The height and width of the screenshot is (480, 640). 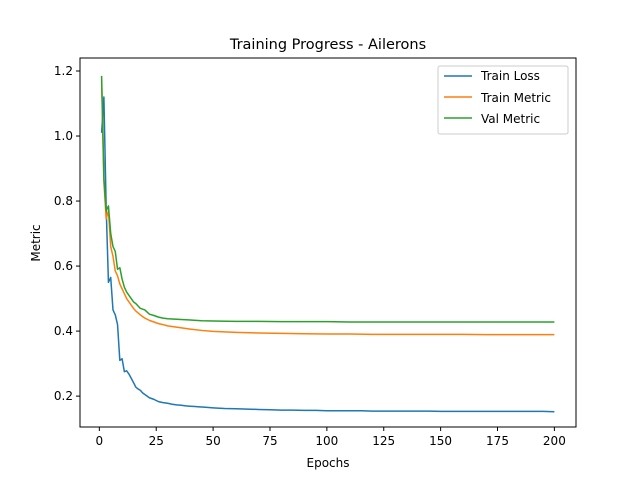 I want to click on y-tick-label: 0.4, so click(x=63, y=331).